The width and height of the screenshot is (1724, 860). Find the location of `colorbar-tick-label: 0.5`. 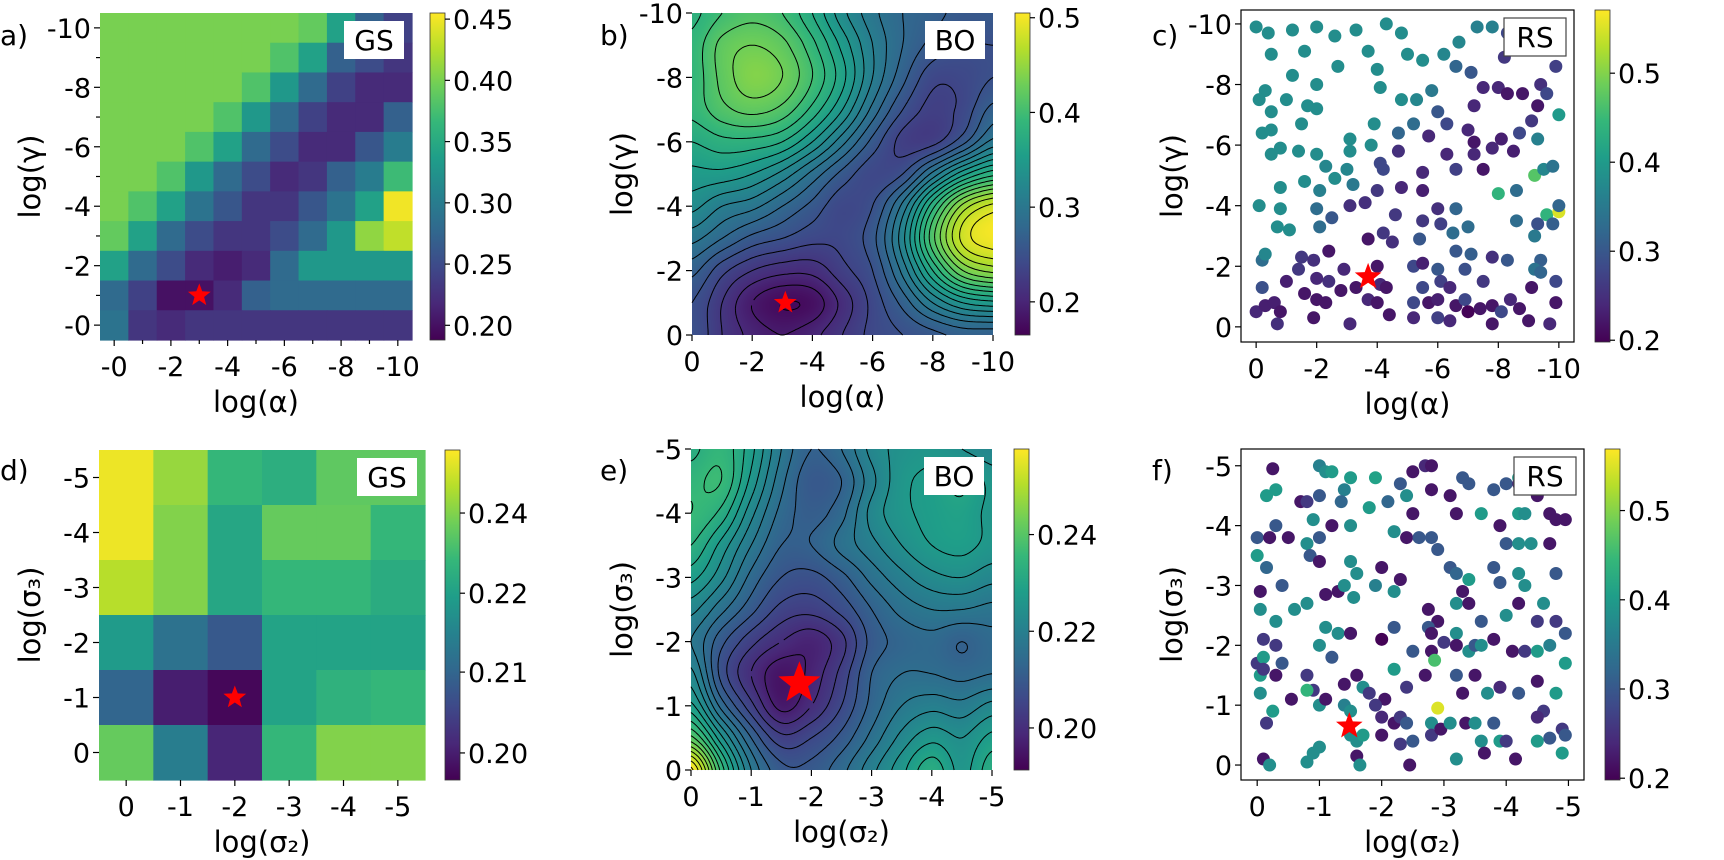

colorbar-tick-label: 0.5 is located at coordinates (1639, 74).